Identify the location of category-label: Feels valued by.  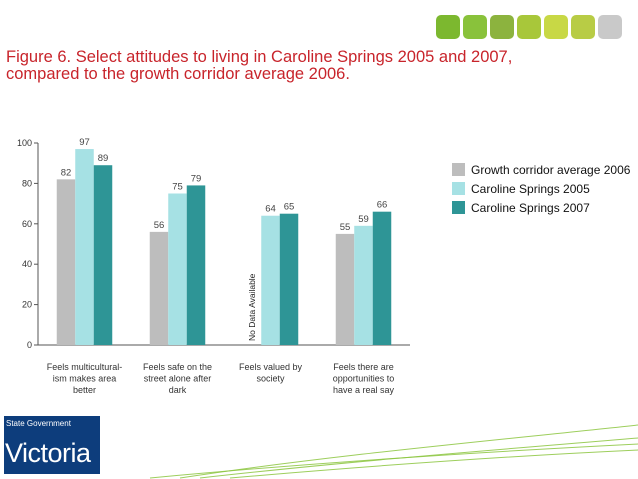
(271, 367).